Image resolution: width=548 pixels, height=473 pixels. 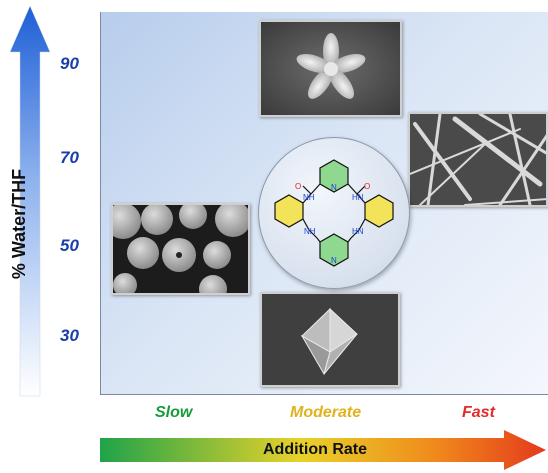 What do you see at coordinates (310, 231) in the screenshot?
I see `atom-nh-lower-left: NH` at bounding box center [310, 231].